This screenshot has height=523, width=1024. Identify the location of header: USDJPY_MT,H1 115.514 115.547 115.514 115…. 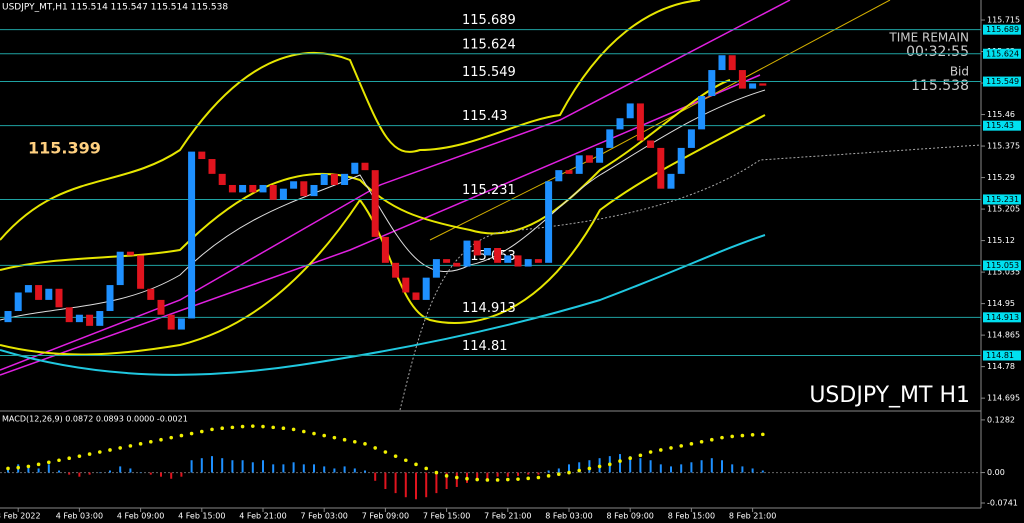
(115, 8).